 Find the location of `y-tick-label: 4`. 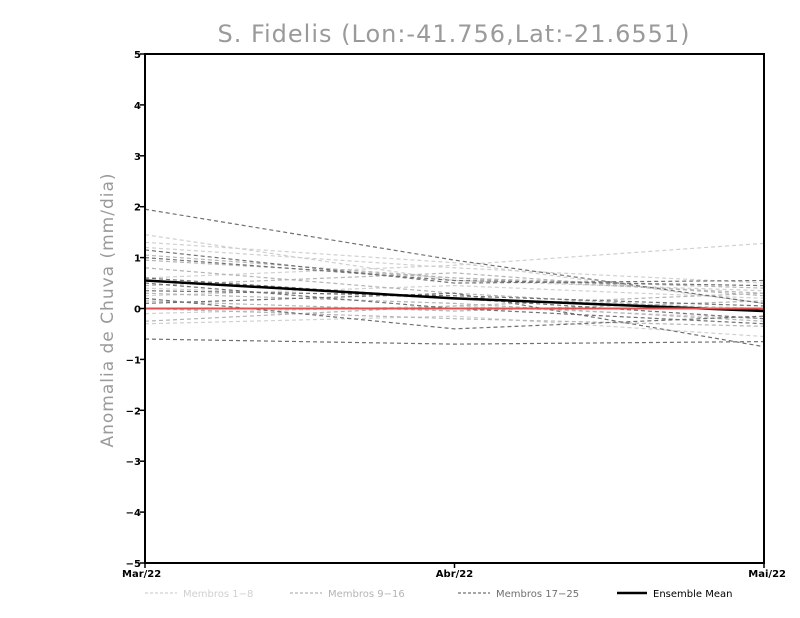

y-tick-label: 4 is located at coordinates (137, 106).